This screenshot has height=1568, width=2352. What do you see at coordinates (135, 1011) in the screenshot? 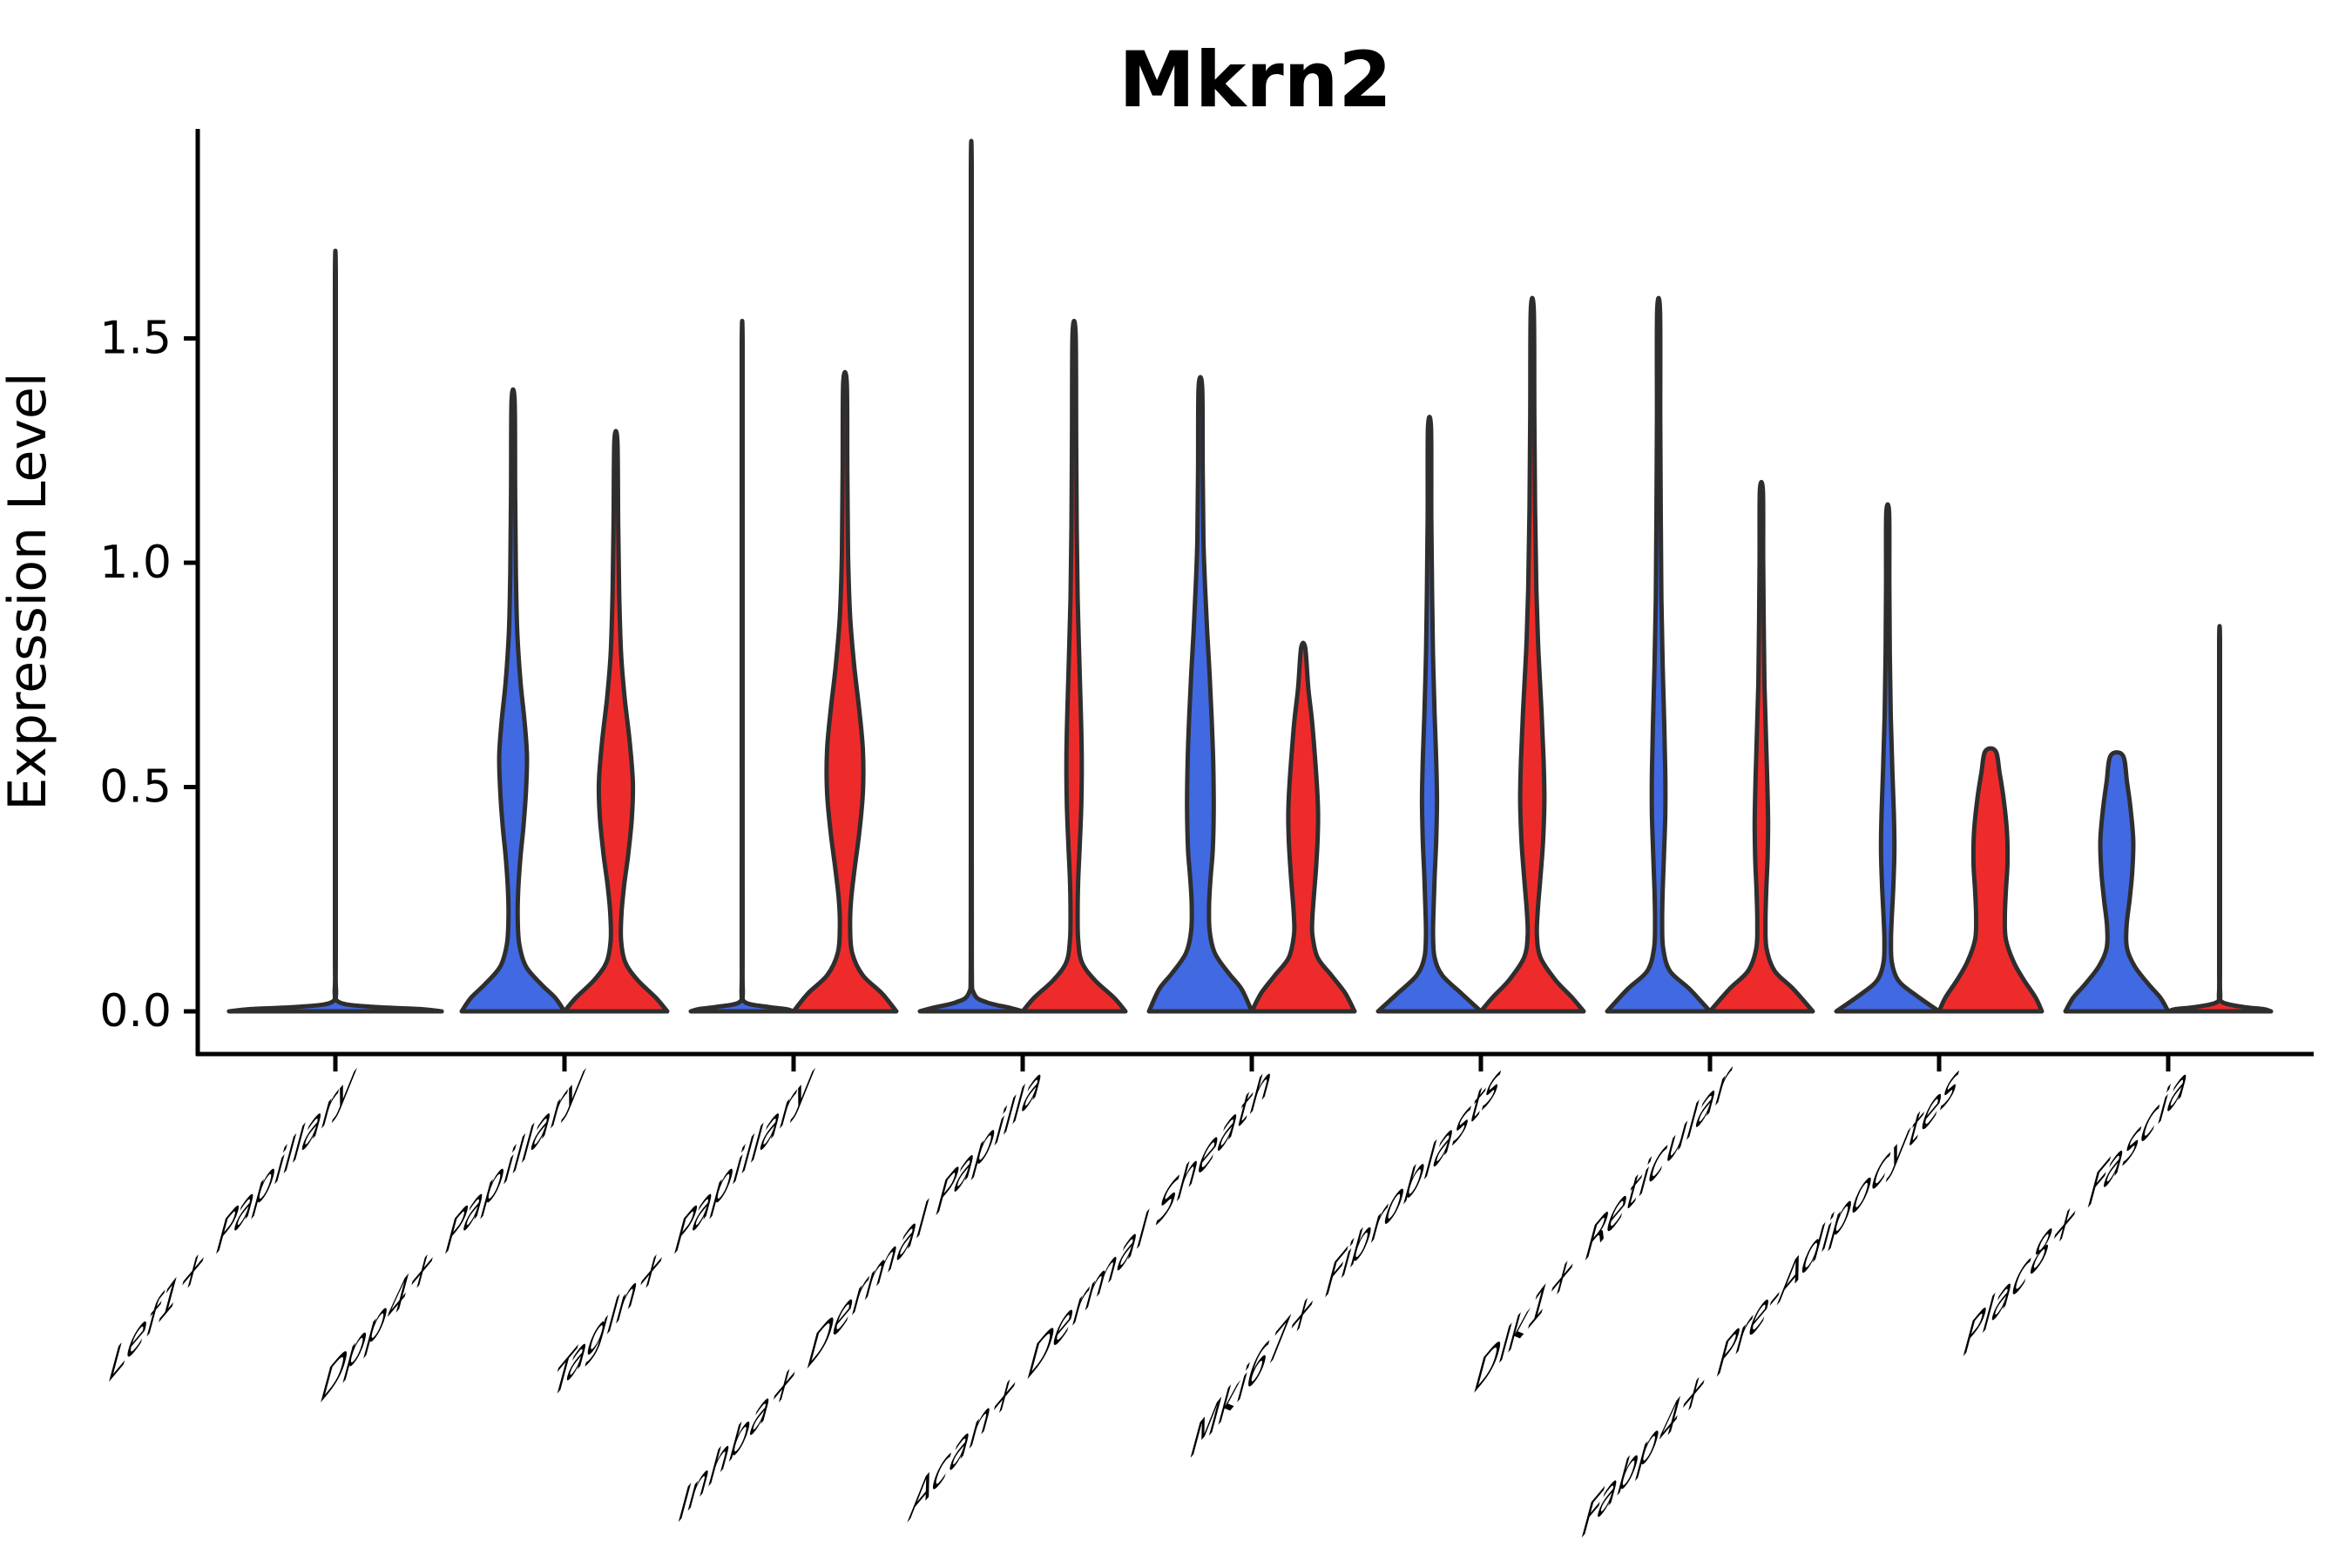
I see `y-tick-label-0: 0.0` at bounding box center [135, 1011].